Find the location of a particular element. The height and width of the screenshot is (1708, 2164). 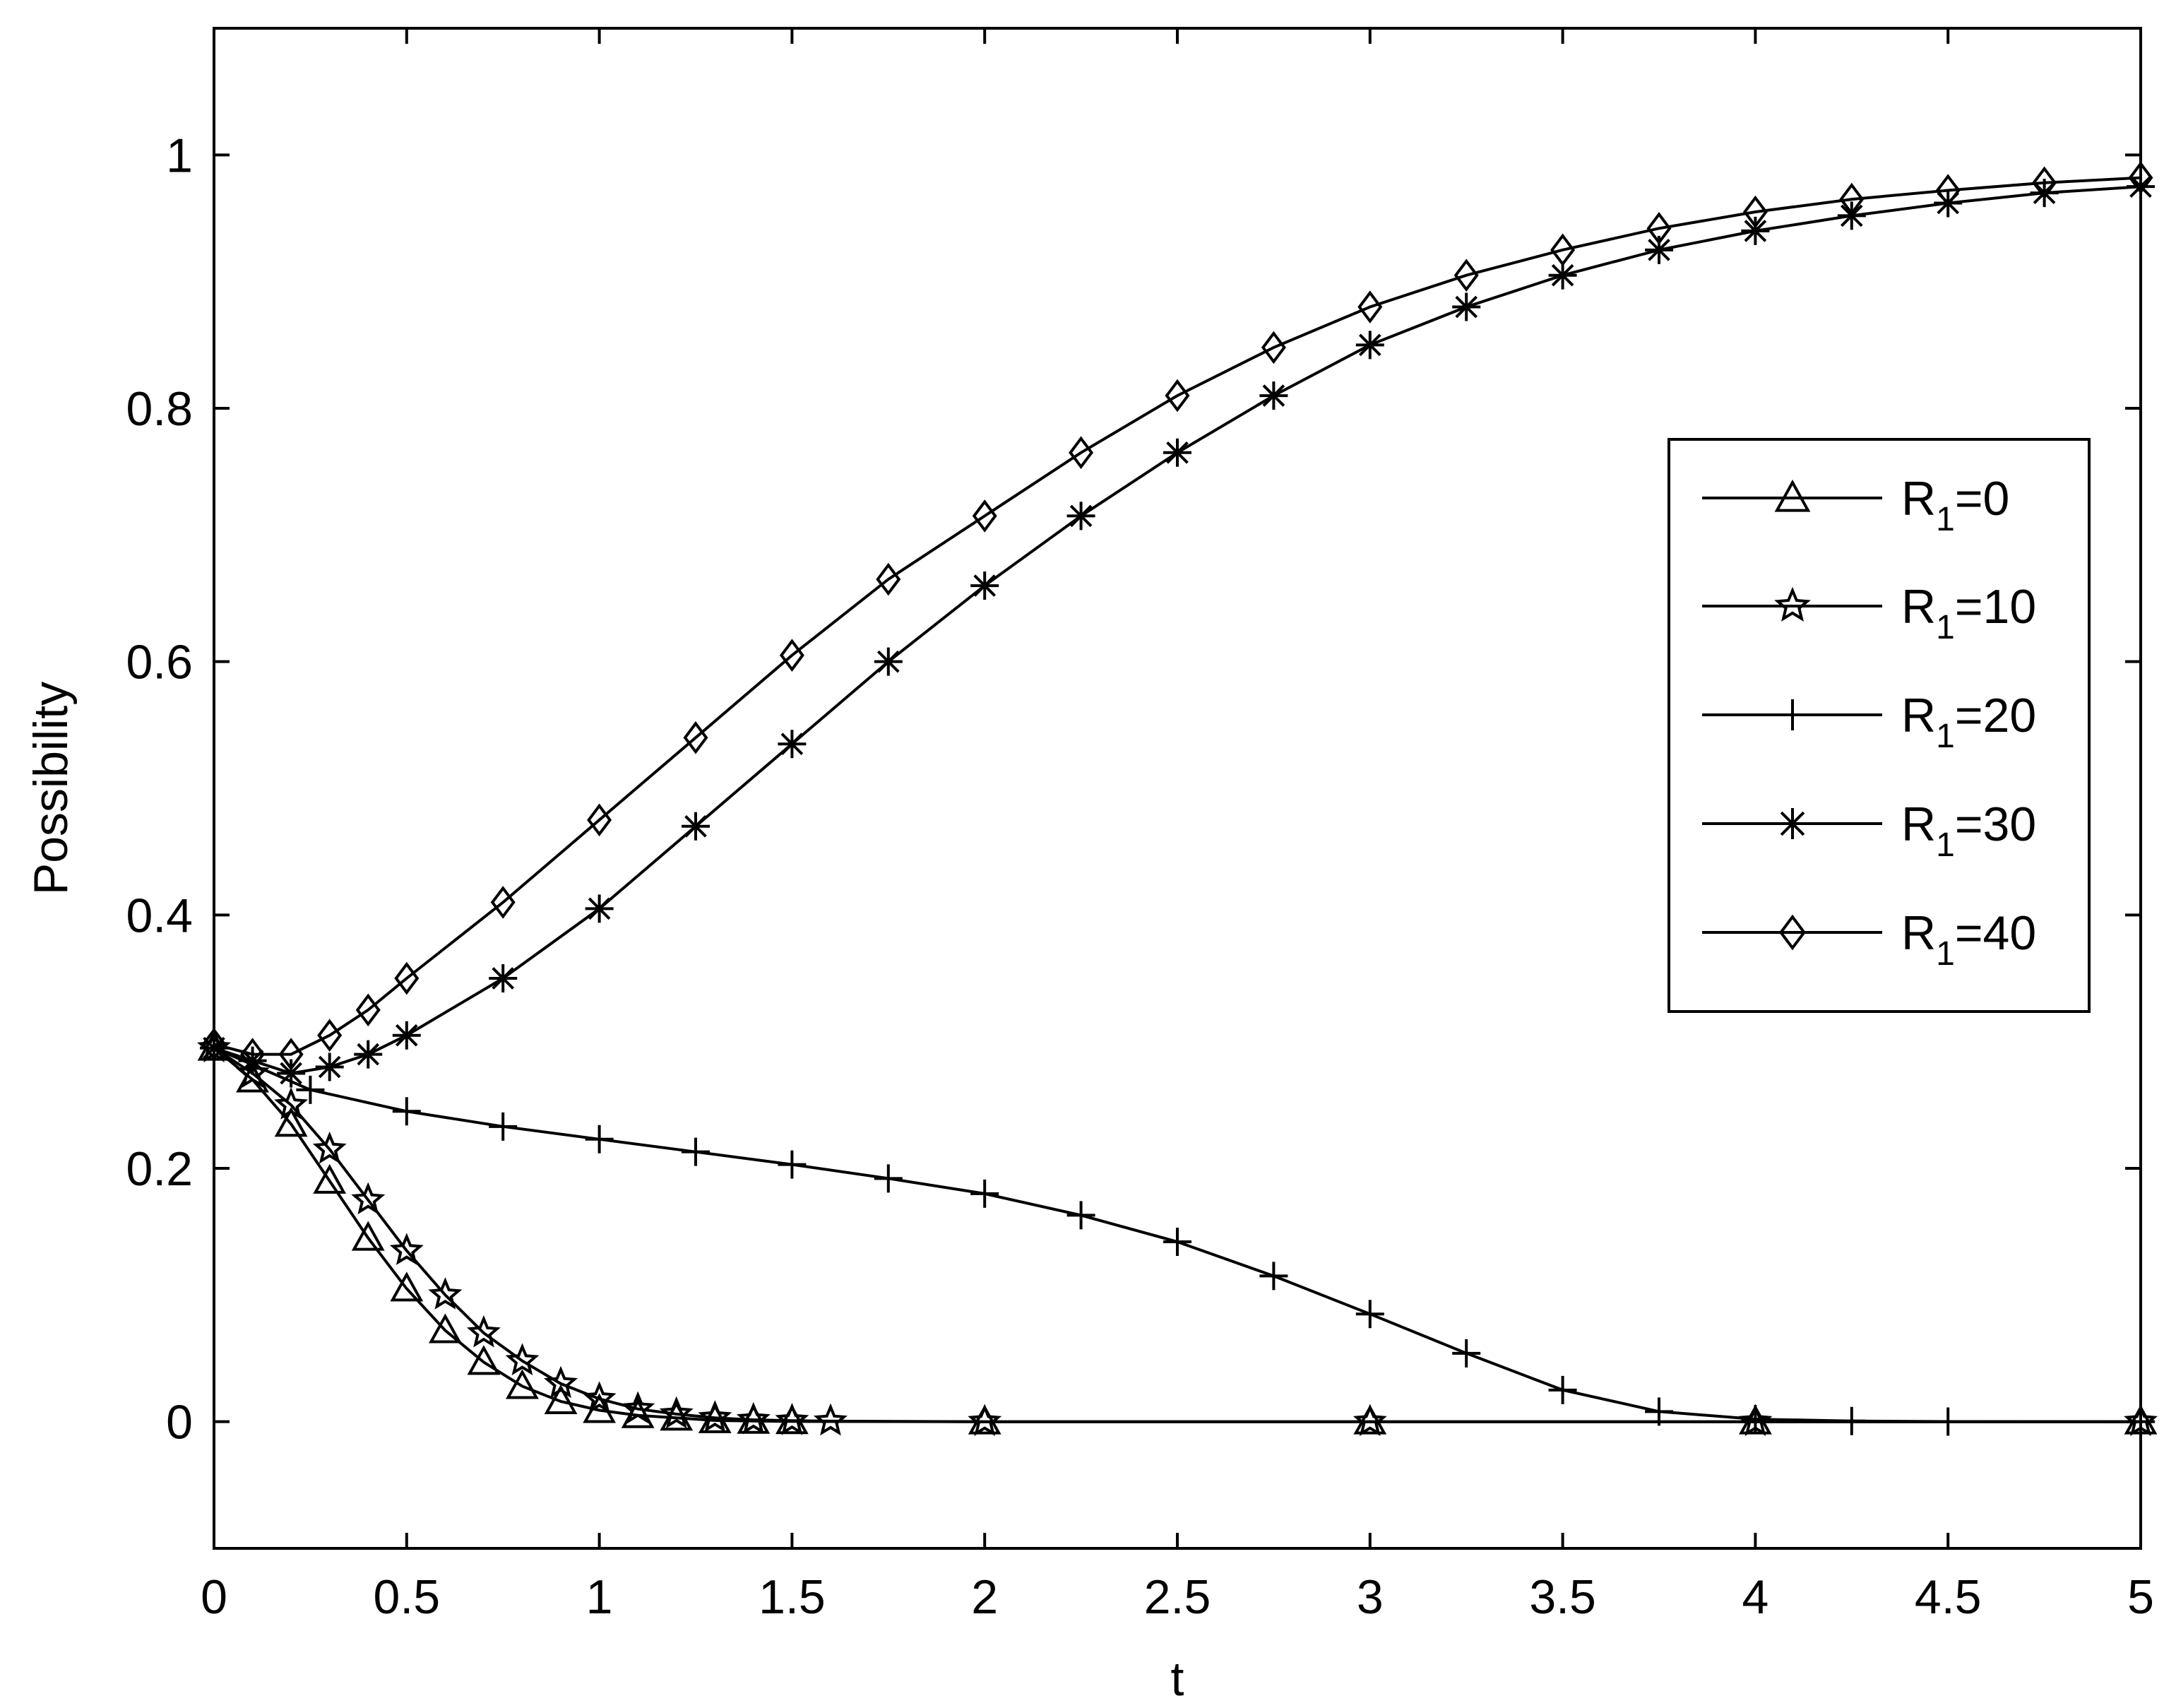

legend-label: R1=20 is located at coordinates (1968, 722).